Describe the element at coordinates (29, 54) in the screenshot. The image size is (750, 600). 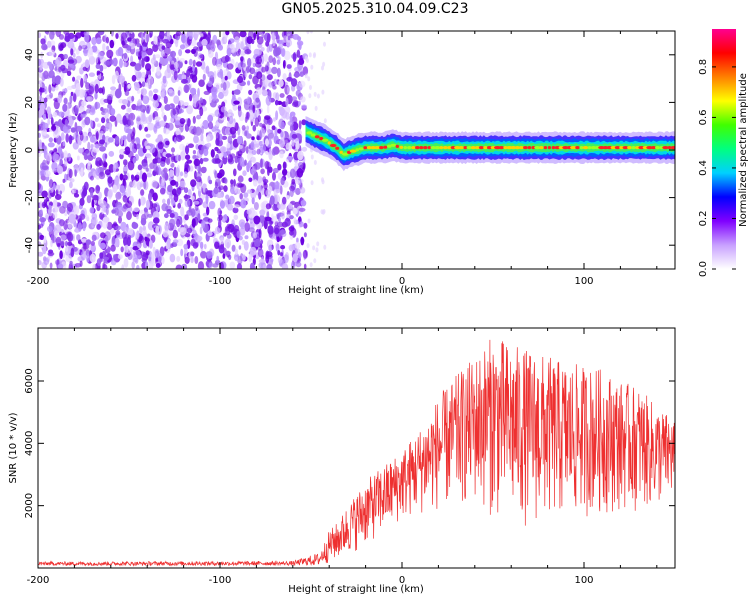
I see `spectrogram-ytick-label: 40` at that location.